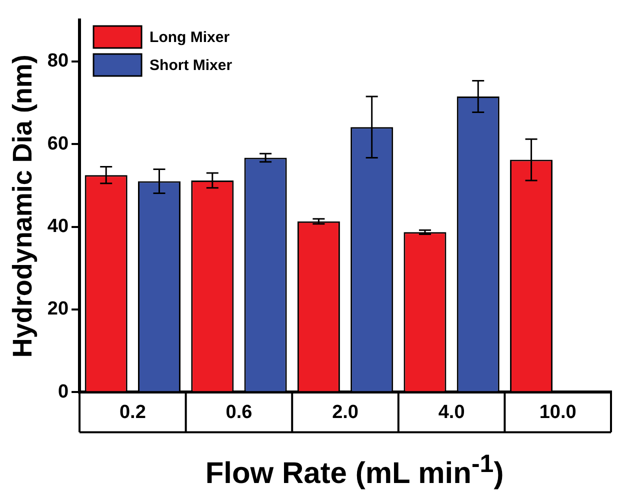 Image resolution: width=619 pixels, height=495 pixels. Describe the element at coordinates (239, 412) in the screenshot. I see `x-tick-label: 0.6` at that location.